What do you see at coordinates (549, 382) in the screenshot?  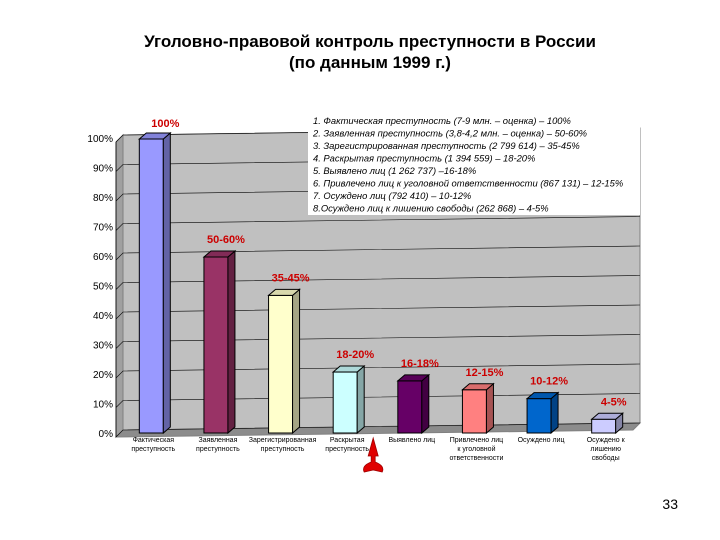 I see `bar-value-label: 10-12%` at bounding box center [549, 382].